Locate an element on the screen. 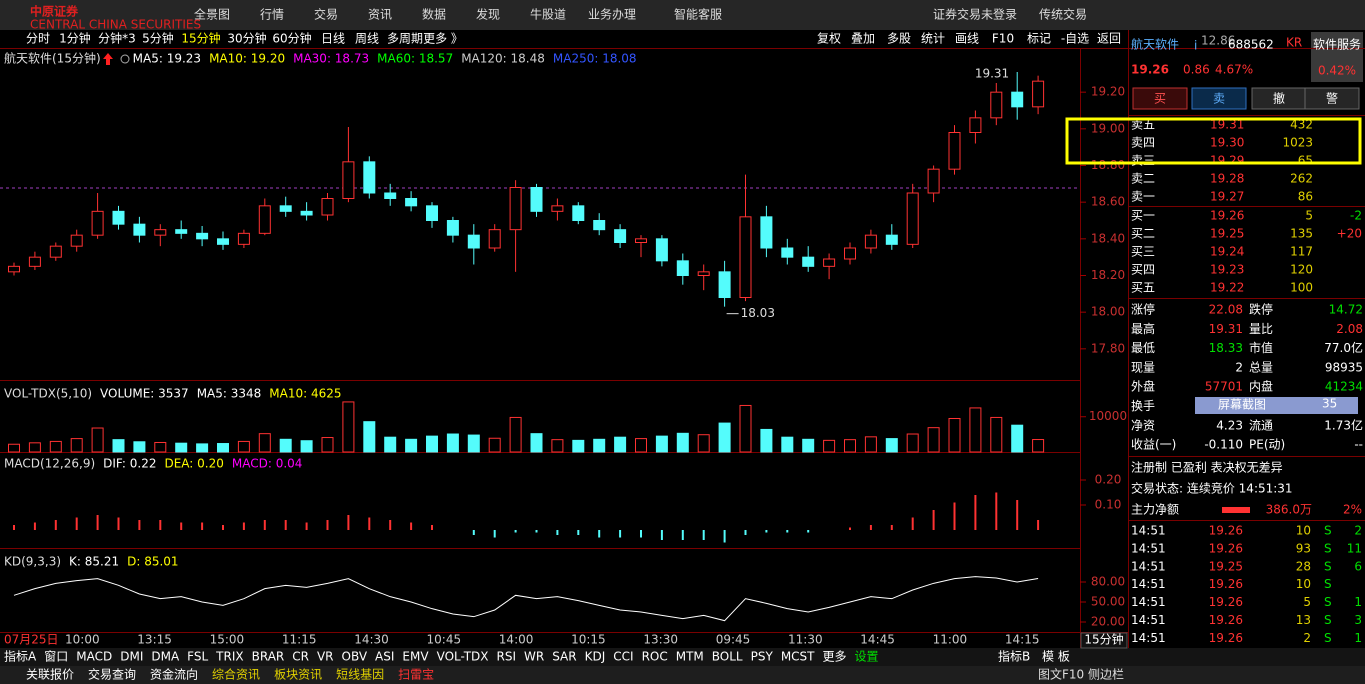 The height and width of the screenshot is (684, 1365). trade-button: 撤 is located at coordinates (1279, 98).